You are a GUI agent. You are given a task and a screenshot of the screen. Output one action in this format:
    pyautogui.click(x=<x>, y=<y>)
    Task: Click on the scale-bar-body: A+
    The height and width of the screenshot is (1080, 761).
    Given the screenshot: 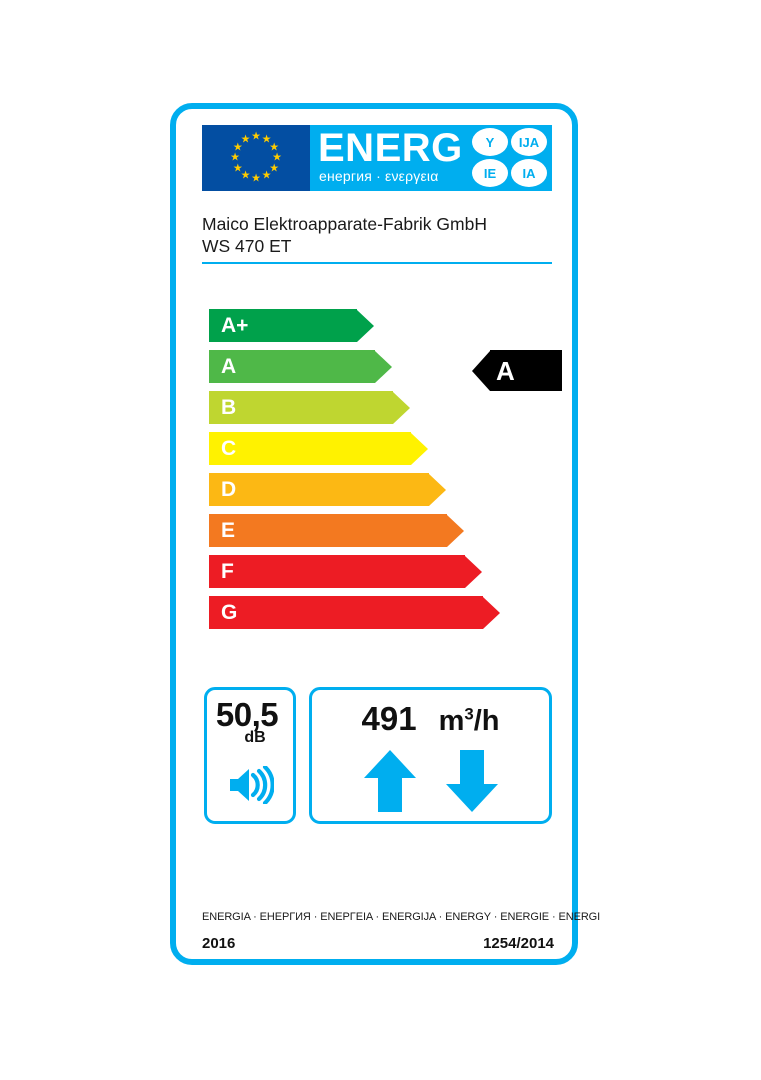 What is the action you would take?
    pyautogui.click(x=283, y=325)
    